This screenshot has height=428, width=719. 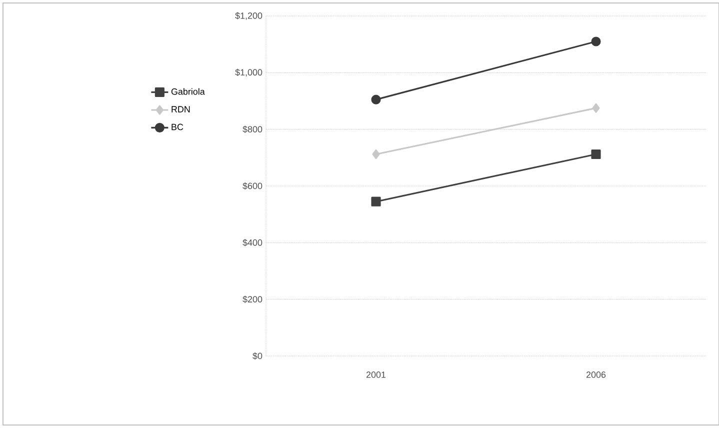 I want to click on x-tick-label: 2001, so click(x=376, y=375).